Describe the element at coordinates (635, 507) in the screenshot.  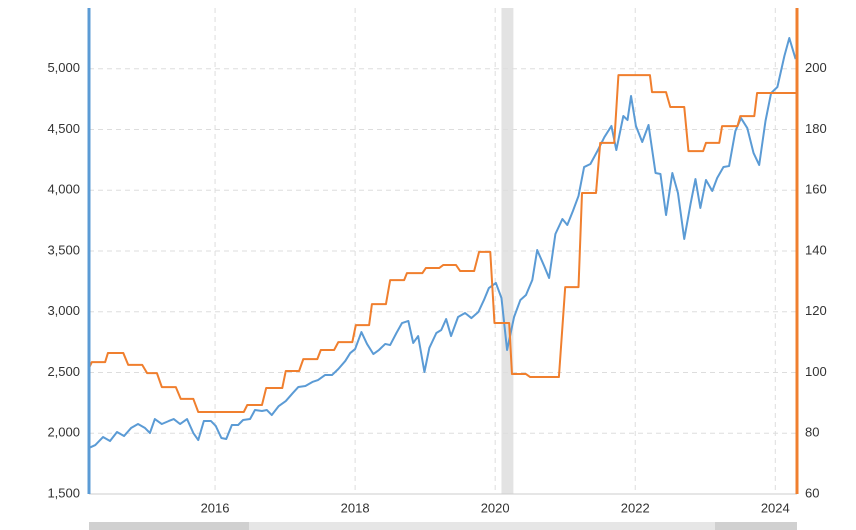
I see `x-tick-label: 2022` at that location.